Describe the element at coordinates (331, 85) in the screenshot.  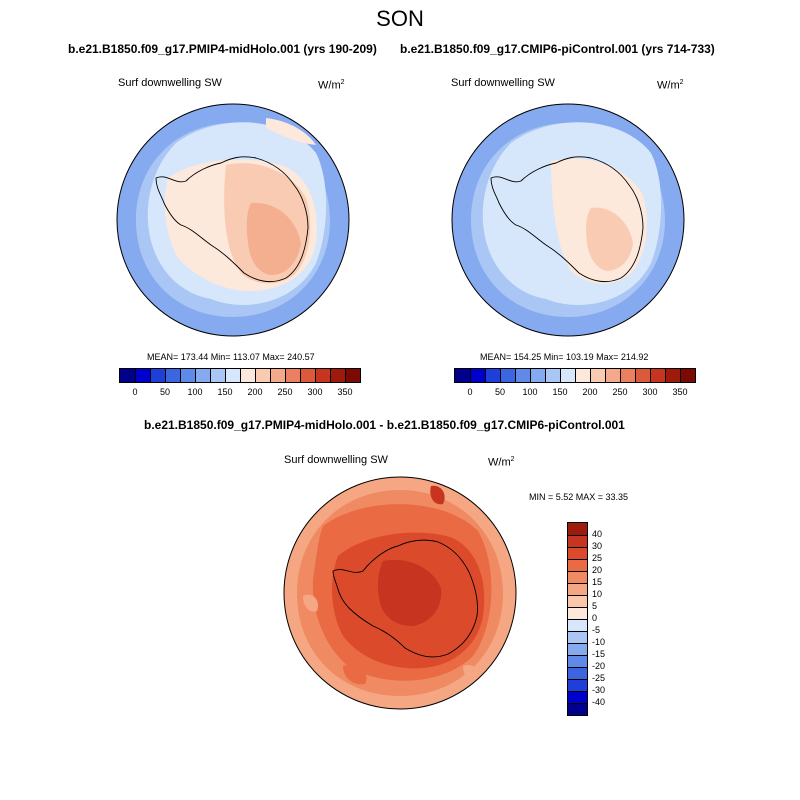
I see `panel1-unit-label: W/m2` at that location.